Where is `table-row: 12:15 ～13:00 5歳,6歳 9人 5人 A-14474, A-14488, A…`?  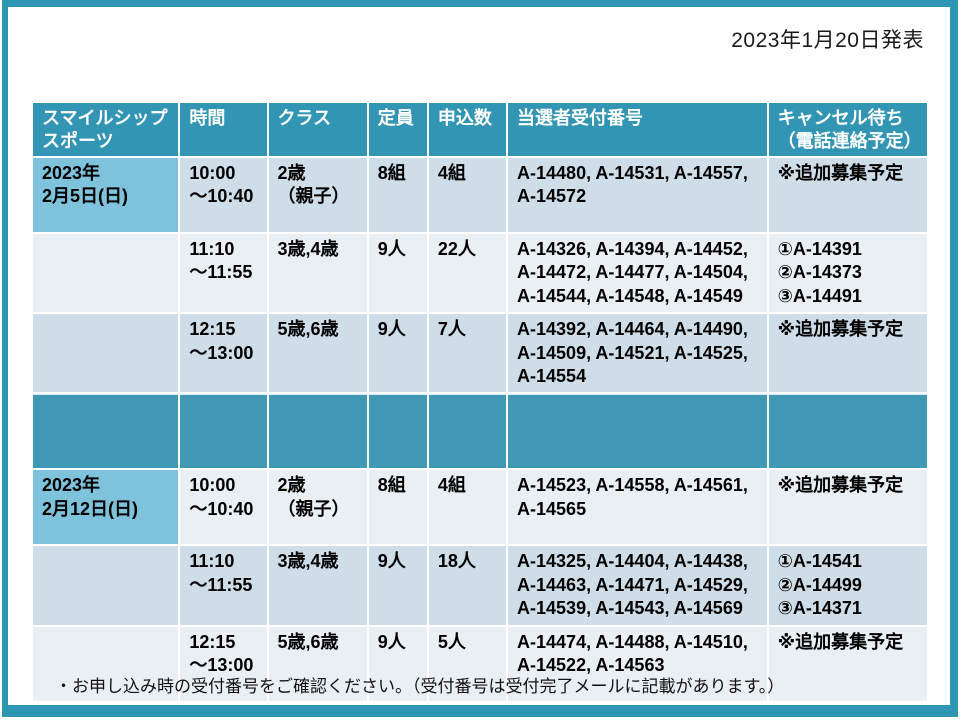
table-row: 12:15 ～13:00 5歳,6歳 9人 5人 A-14474, A-14488, A… is located at coordinates (480, 663).